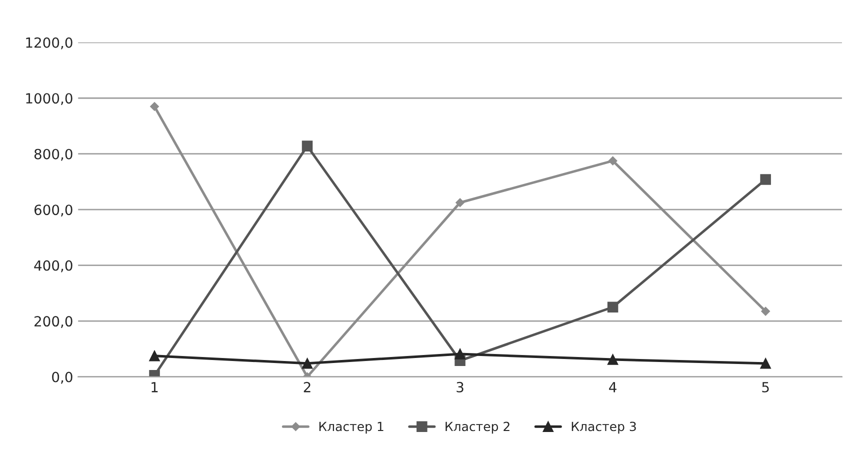 The image size is (868, 471). I want to click on x-tick-label: 5, so click(765, 387).